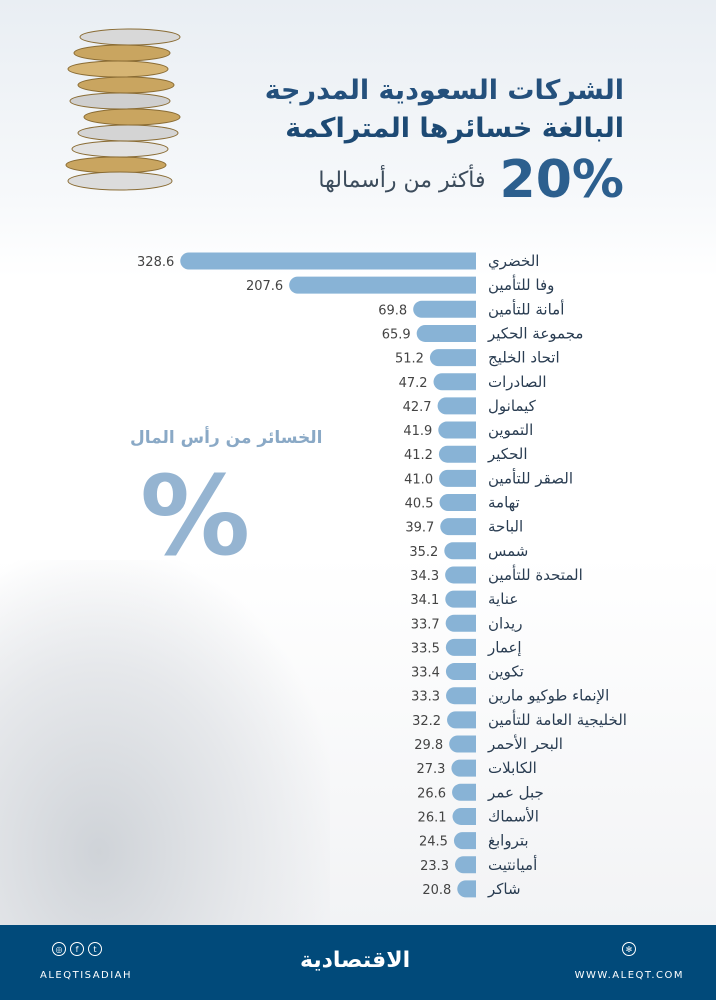 This screenshot has width=716, height=1000. Describe the element at coordinates (425, 697) in the screenshot. I see `data-label: 33.3` at that location.